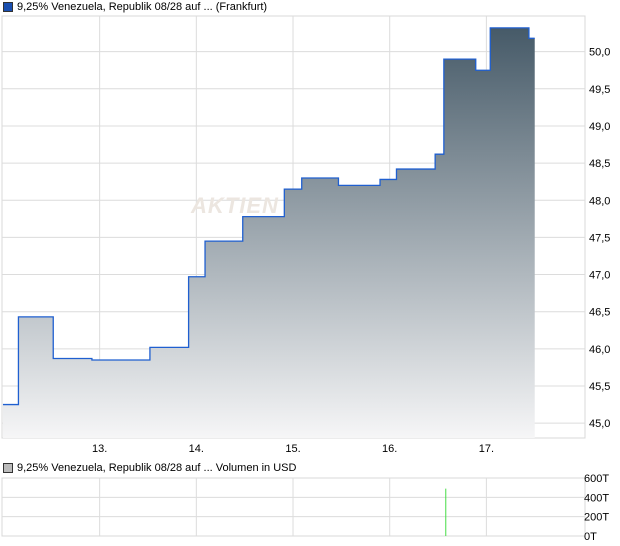 The image size is (620, 546). I want to click on y-tick-label: 48,0, so click(599, 201).